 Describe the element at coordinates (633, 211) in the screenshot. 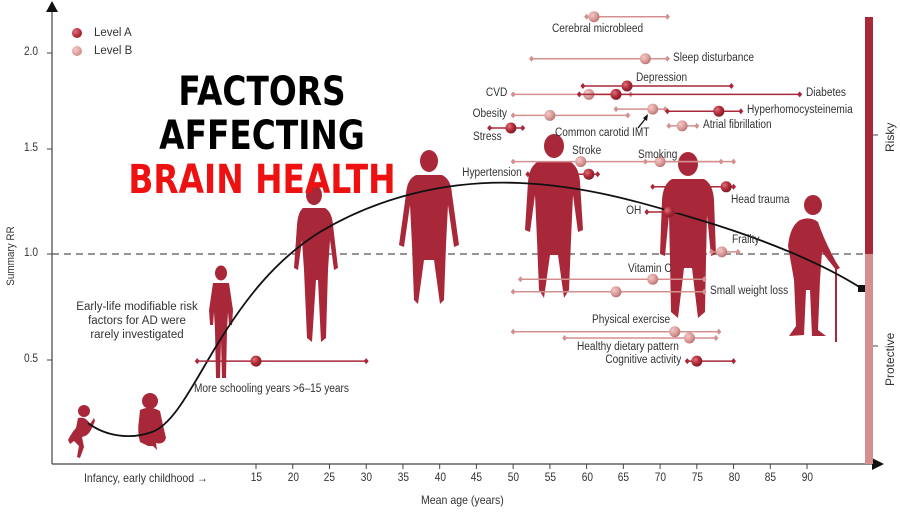

I see `point-label: OH` at that location.